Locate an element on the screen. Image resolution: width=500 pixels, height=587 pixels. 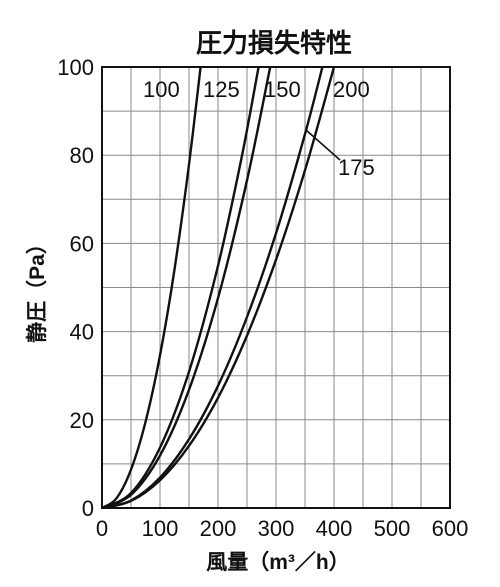
x-tick-label: 500 is located at coordinates (392, 528).